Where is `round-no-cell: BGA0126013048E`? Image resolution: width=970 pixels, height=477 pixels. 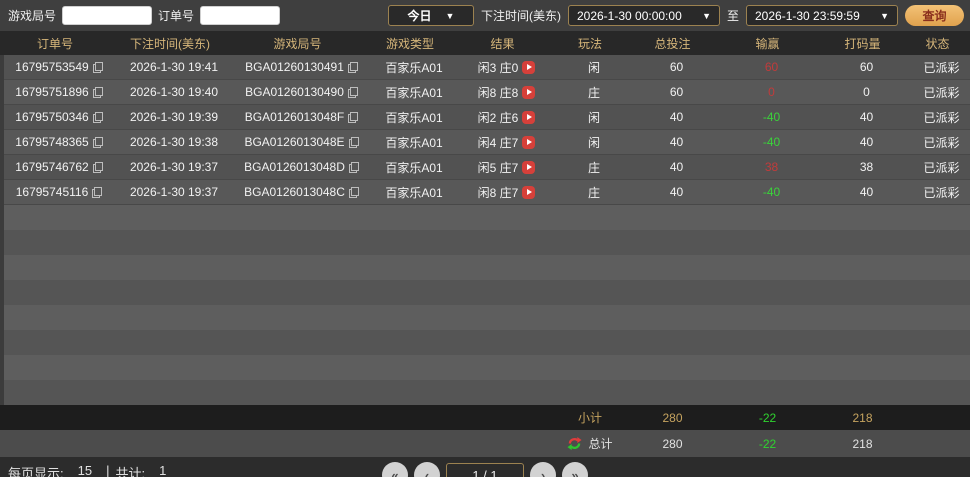 round-no-cell: BGA0126013048E is located at coordinates (301, 142).